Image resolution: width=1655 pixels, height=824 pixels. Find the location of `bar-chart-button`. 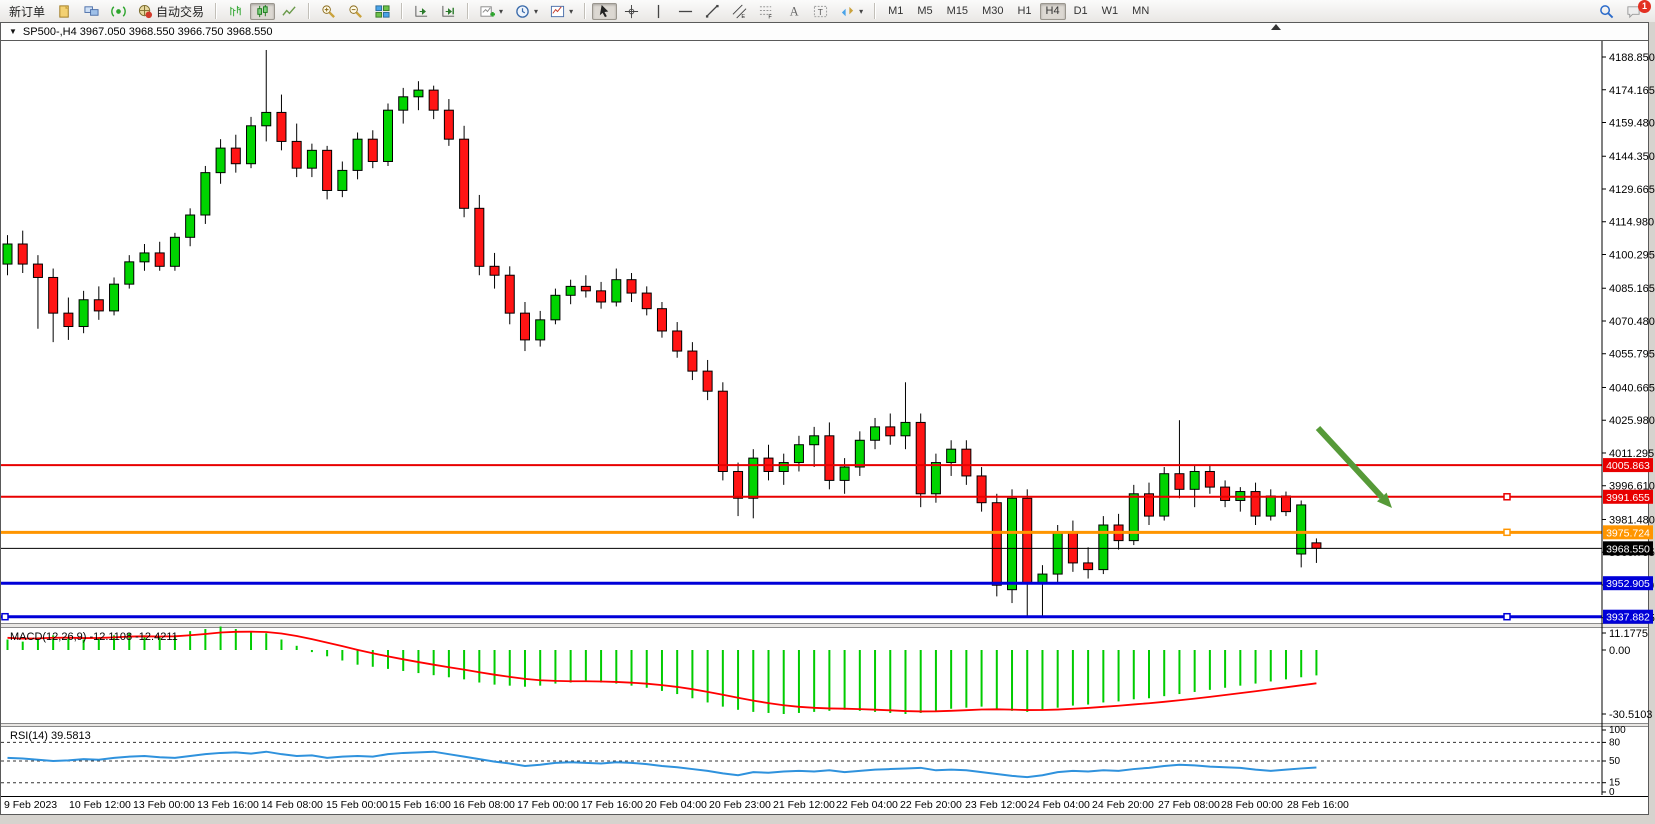

bar-chart-button is located at coordinates (235, 11).